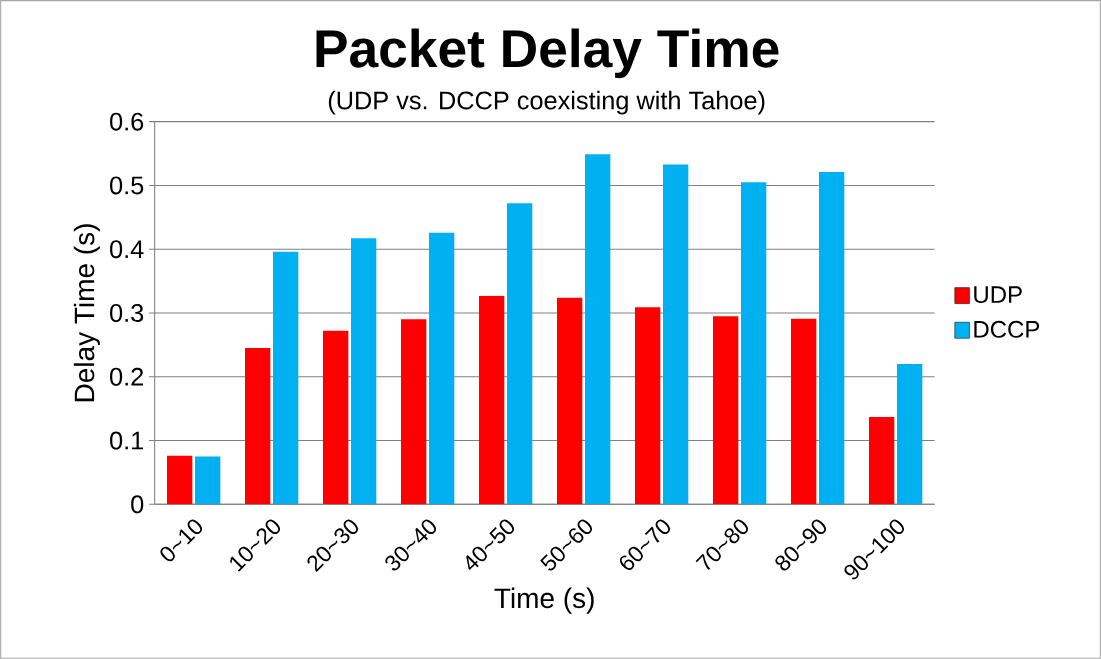  What do you see at coordinates (998, 295) in the screenshot?
I see `legend-label: UDP` at bounding box center [998, 295].